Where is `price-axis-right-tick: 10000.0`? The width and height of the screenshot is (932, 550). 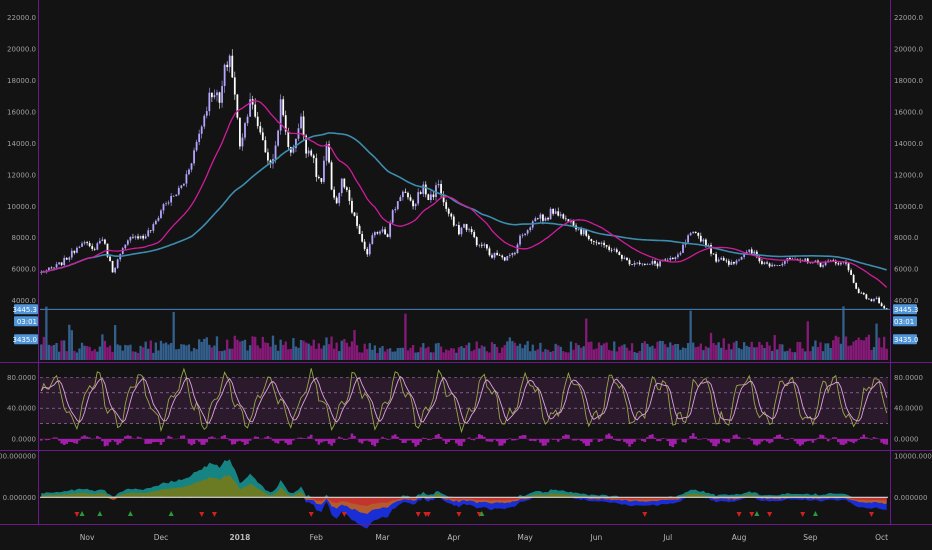 price-axis-right-tick: 10000.0 is located at coordinates (908, 207).